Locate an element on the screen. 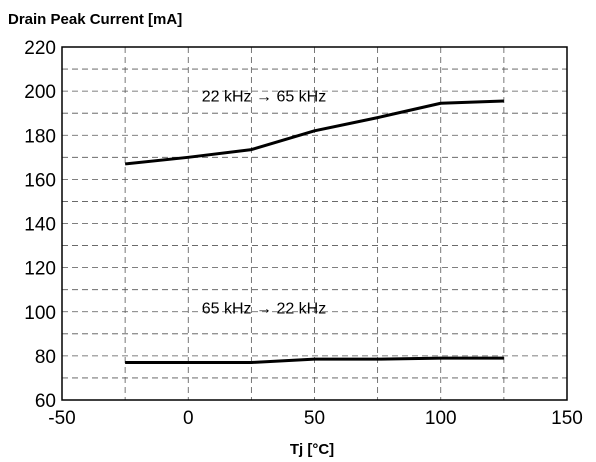 Image resolution: width=596 pixels, height=462 pixels. x-tick-label: 0 is located at coordinates (188, 418).